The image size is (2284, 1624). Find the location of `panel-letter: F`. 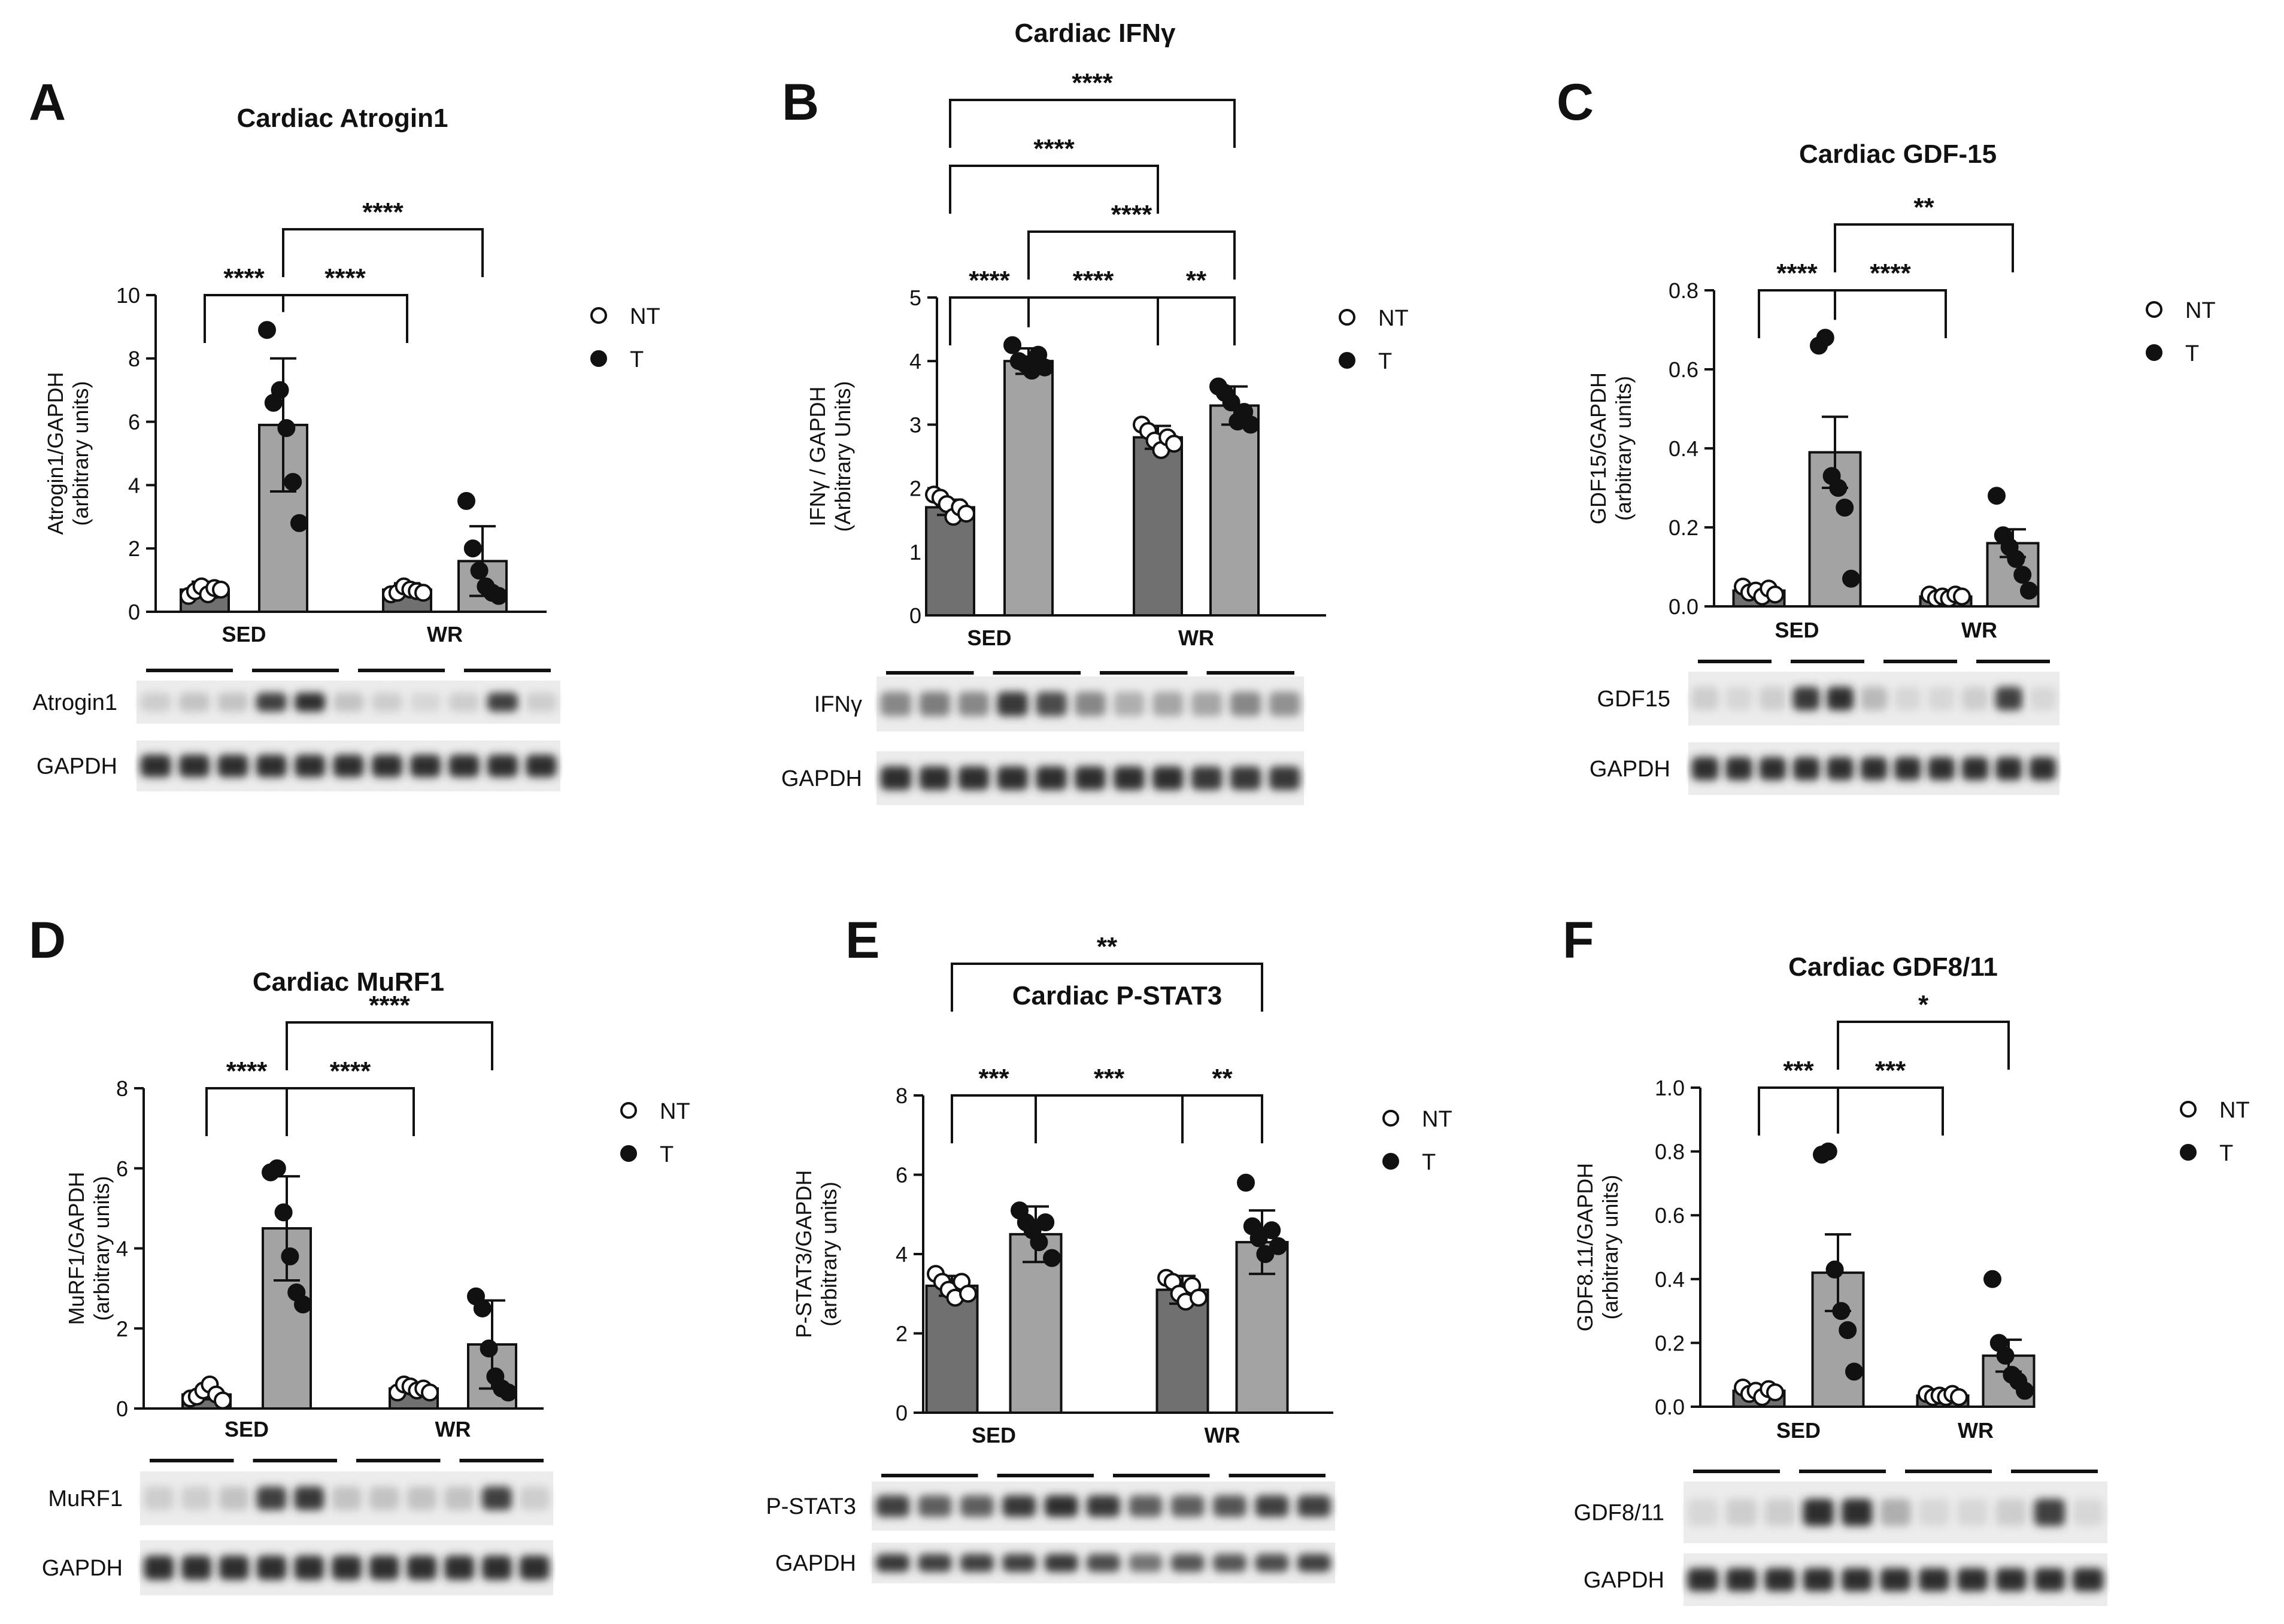

panel-letter: F is located at coordinates (1578, 940).